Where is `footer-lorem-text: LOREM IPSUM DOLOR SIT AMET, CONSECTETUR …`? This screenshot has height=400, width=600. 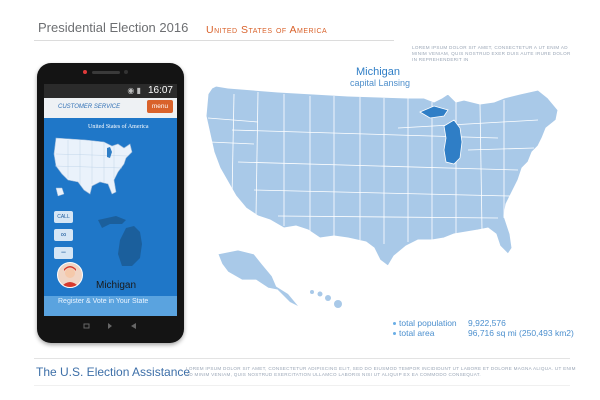 footer-lorem-text: LOREM IPSUM DOLOR SIT AMET, CONSECTETUR … is located at coordinates (381, 371).